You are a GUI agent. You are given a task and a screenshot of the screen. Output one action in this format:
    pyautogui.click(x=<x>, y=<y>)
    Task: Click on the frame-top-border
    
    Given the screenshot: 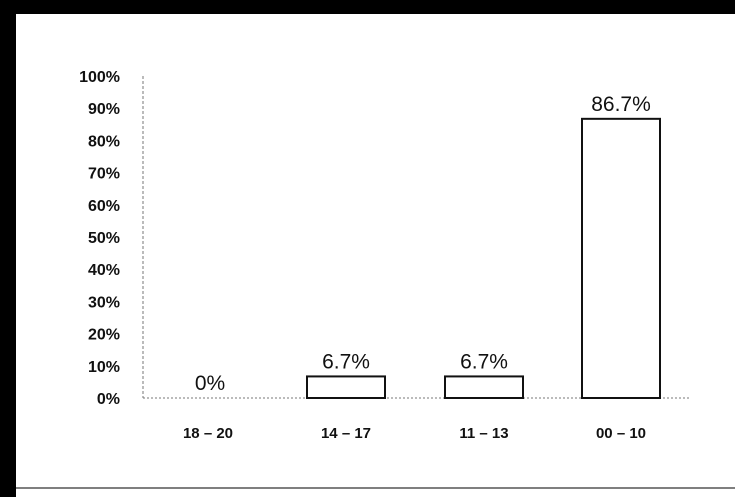 What is the action you would take?
    pyautogui.click(x=367, y=7)
    